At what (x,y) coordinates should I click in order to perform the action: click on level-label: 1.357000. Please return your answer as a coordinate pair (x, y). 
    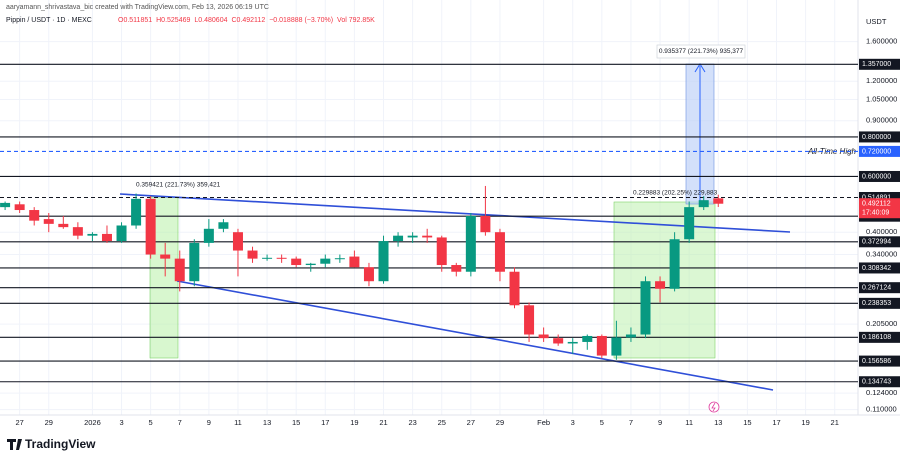
    Looking at the image, I should click on (876, 64).